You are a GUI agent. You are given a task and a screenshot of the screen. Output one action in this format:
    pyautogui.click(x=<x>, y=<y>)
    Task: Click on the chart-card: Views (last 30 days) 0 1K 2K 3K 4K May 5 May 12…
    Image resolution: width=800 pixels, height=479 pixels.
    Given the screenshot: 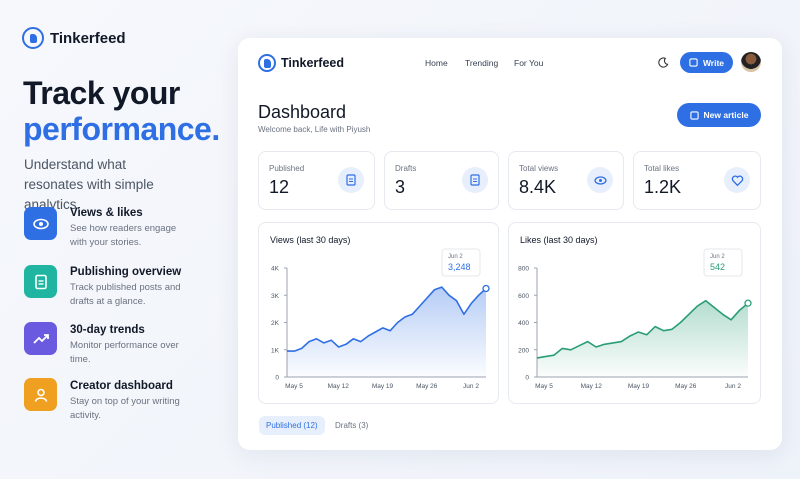 What is the action you would take?
    pyautogui.click(x=378, y=313)
    